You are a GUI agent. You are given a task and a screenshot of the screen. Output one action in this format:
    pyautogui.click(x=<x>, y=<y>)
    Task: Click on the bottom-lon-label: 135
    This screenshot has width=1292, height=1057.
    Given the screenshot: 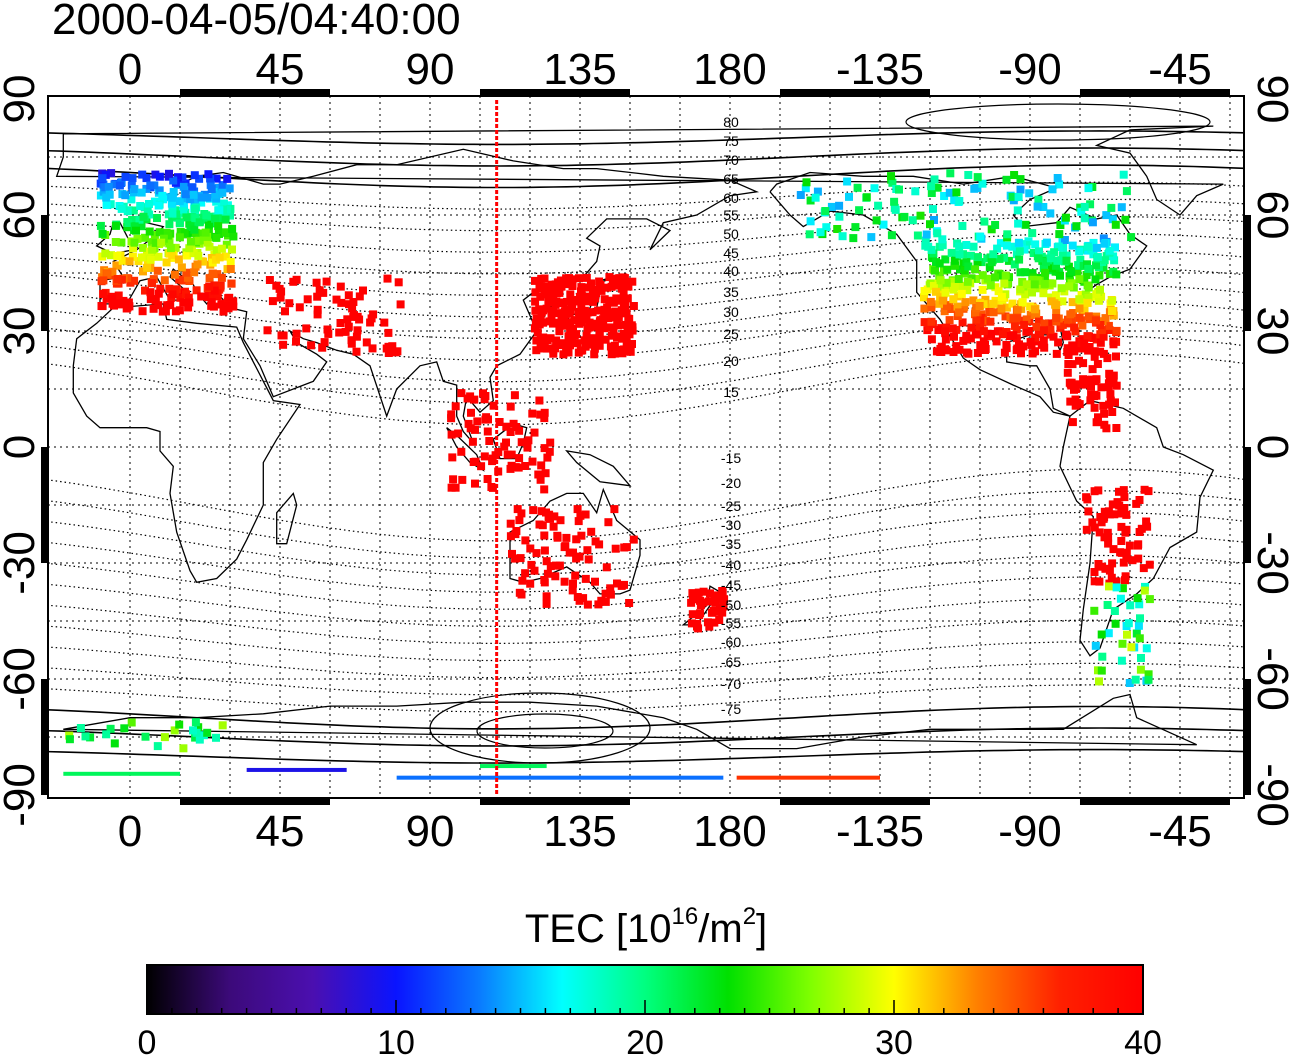 What is the action you would take?
    pyautogui.click(x=579, y=831)
    